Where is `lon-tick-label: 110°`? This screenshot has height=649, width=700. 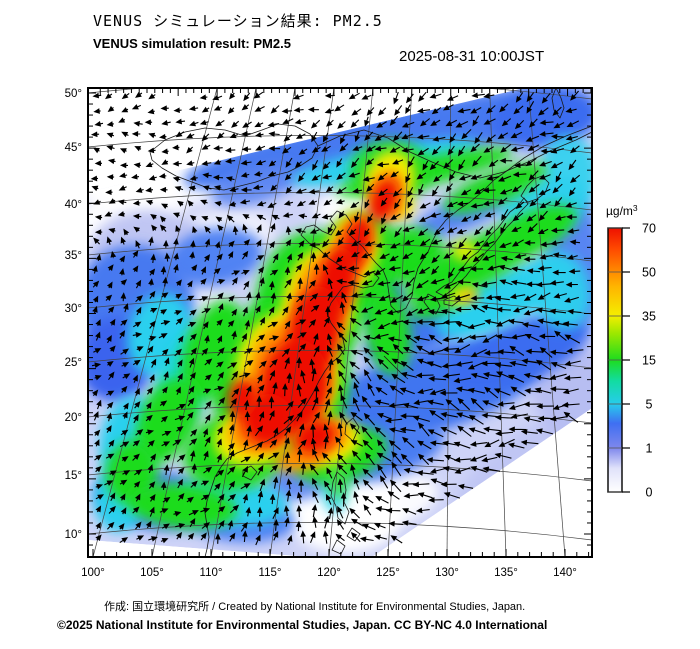 lon-tick-label: 110° is located at coordinates (211, 573).